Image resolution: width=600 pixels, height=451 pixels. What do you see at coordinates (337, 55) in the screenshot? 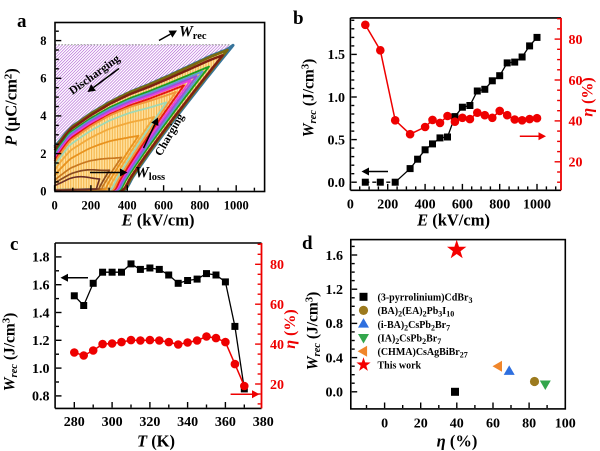
I see `svg-text: 1.5` at bounding box center [337, 55].